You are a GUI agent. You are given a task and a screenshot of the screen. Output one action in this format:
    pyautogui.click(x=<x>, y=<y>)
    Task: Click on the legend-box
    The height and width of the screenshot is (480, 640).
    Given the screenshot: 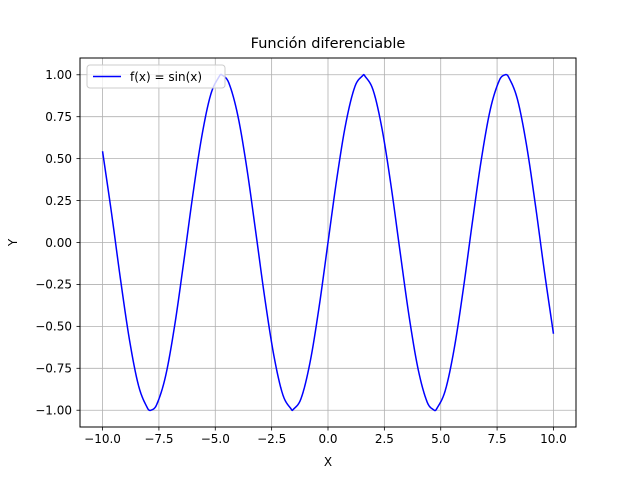 What is the action you would take?
    pyautogui.click(x=156, y=76)
    